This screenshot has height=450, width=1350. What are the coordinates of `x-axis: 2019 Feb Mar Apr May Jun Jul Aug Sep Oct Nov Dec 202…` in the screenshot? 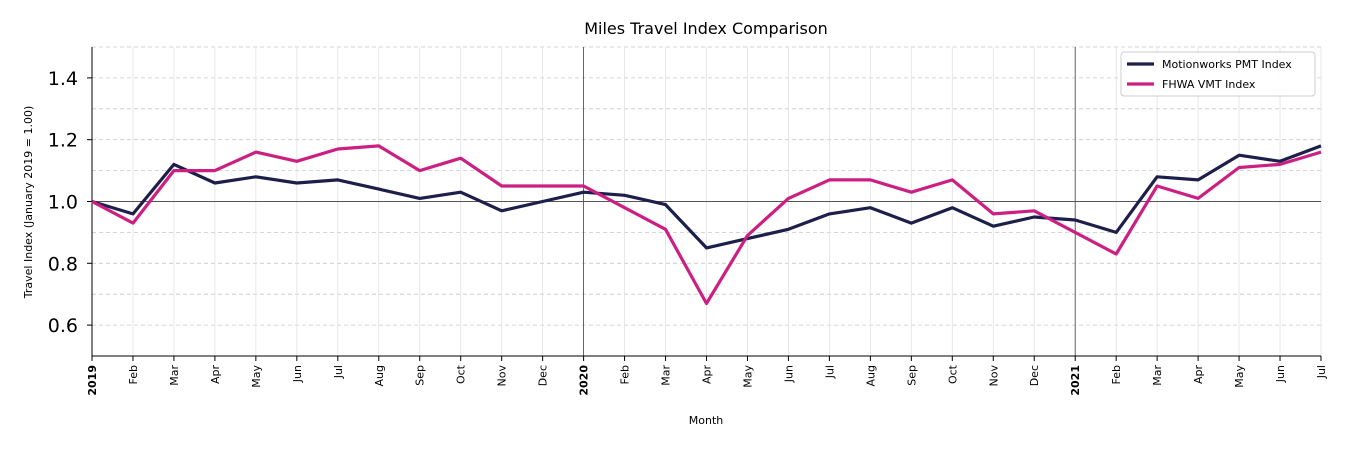 It's located at (707, 375).